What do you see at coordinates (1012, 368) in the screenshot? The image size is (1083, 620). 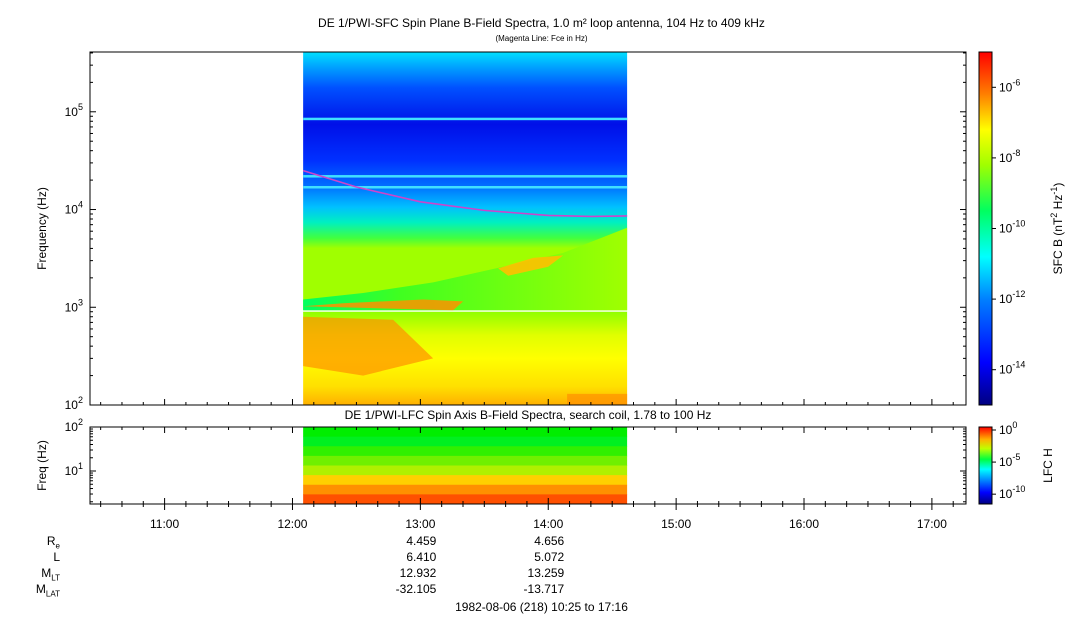 I see `colorbar-tick-label: 10⁻¹⁴` at bounding box center [1012, 368].